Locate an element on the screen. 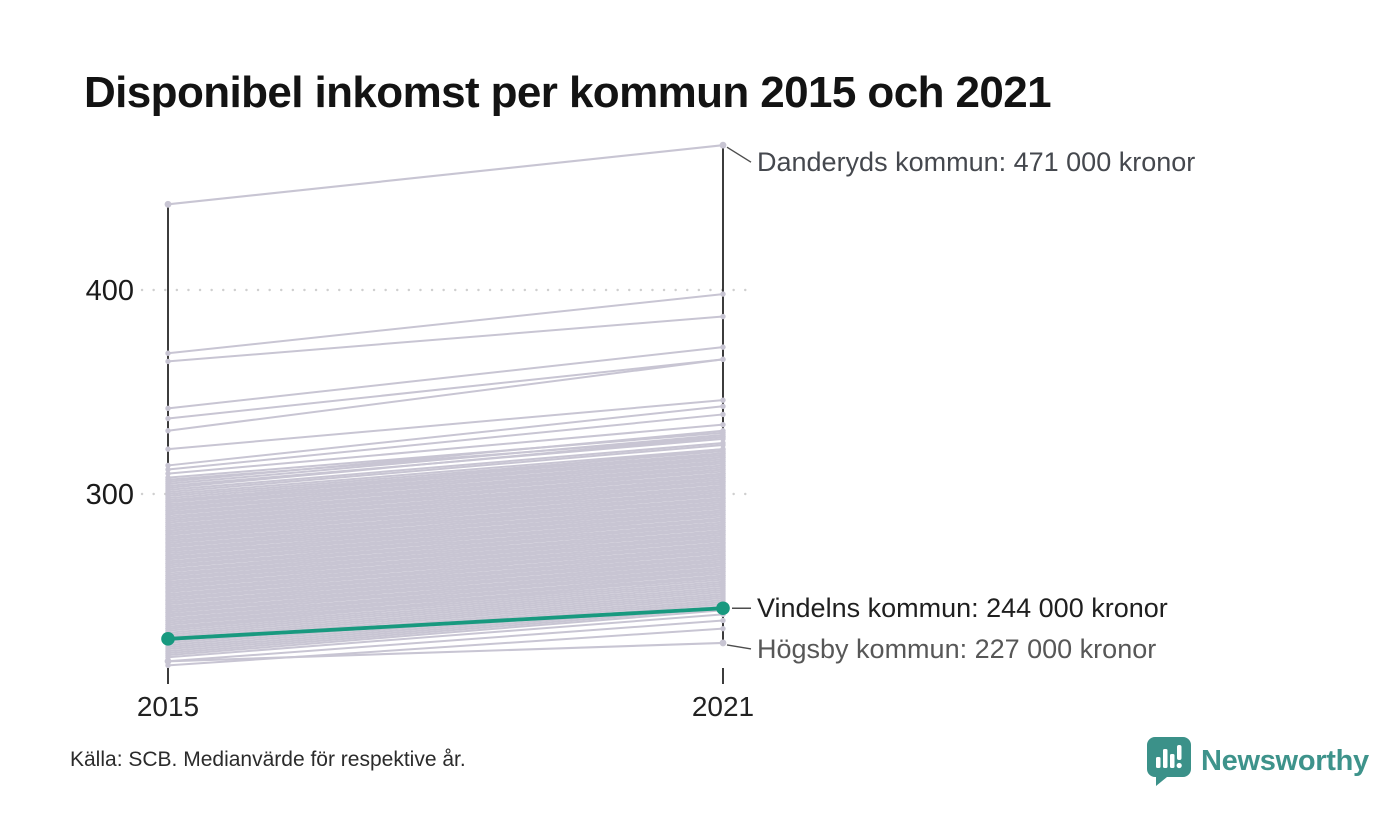 The width and height of the screenshot is (1400, 840). hogsby-point-2015 is located at coordinates (168, 661).